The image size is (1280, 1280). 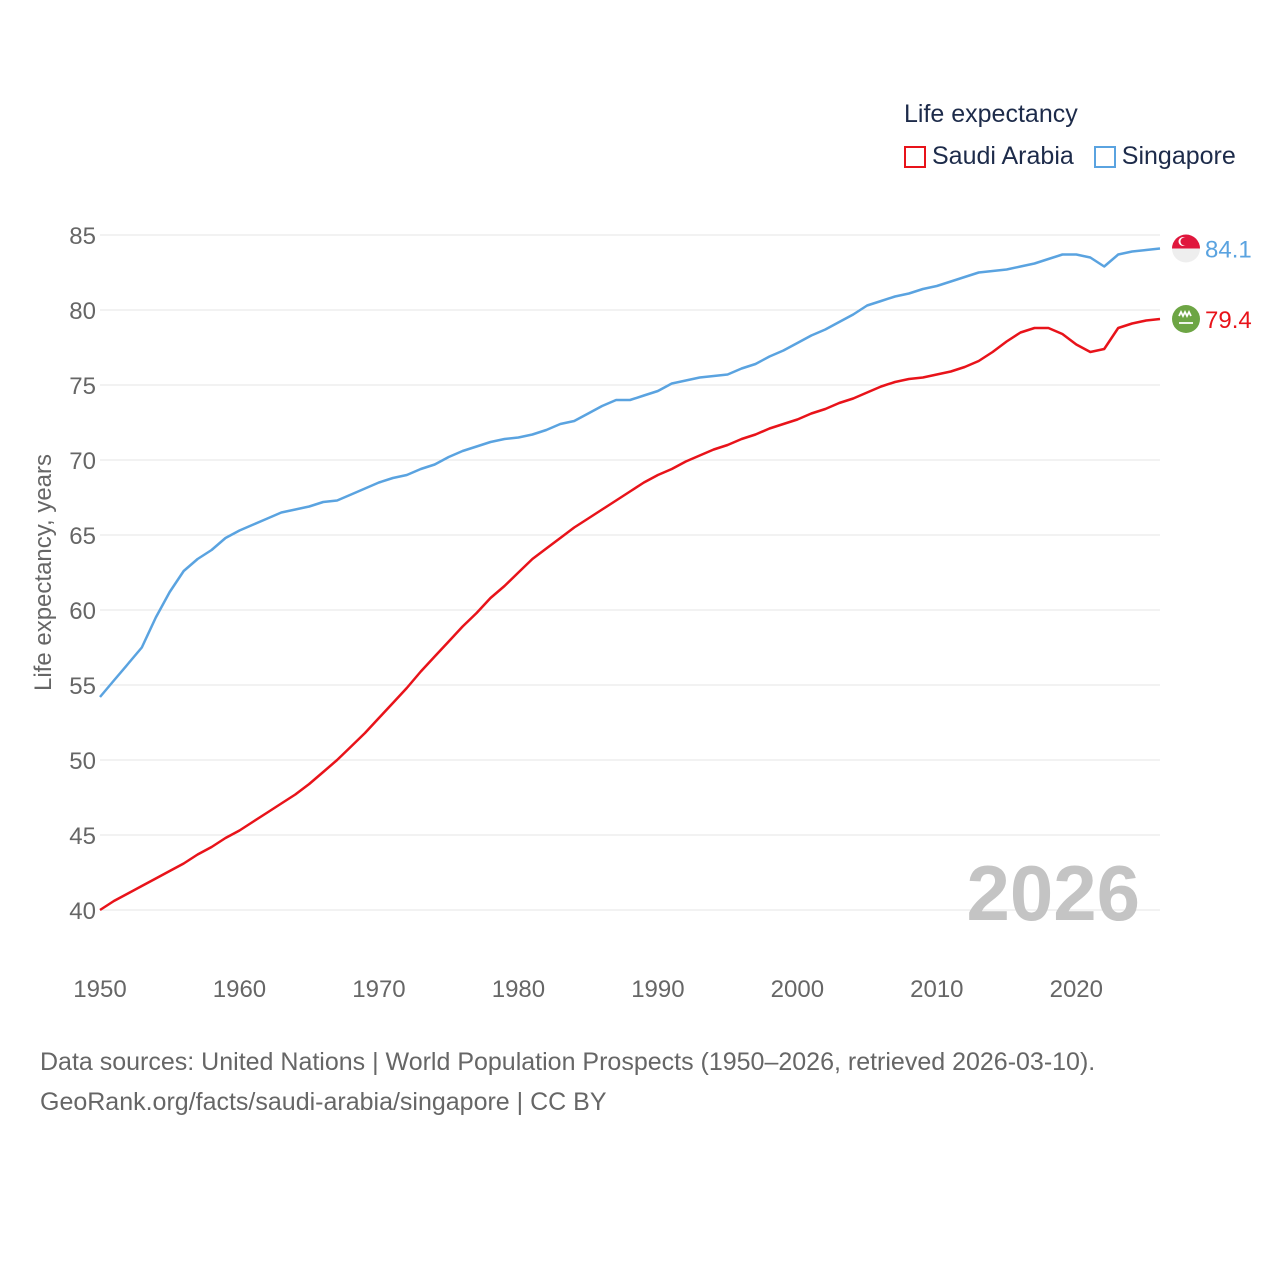 What do you see at coordinates (82, 761) in the screenshot?
I see `y-tick-label: 50` at bounding box center [82, 761].